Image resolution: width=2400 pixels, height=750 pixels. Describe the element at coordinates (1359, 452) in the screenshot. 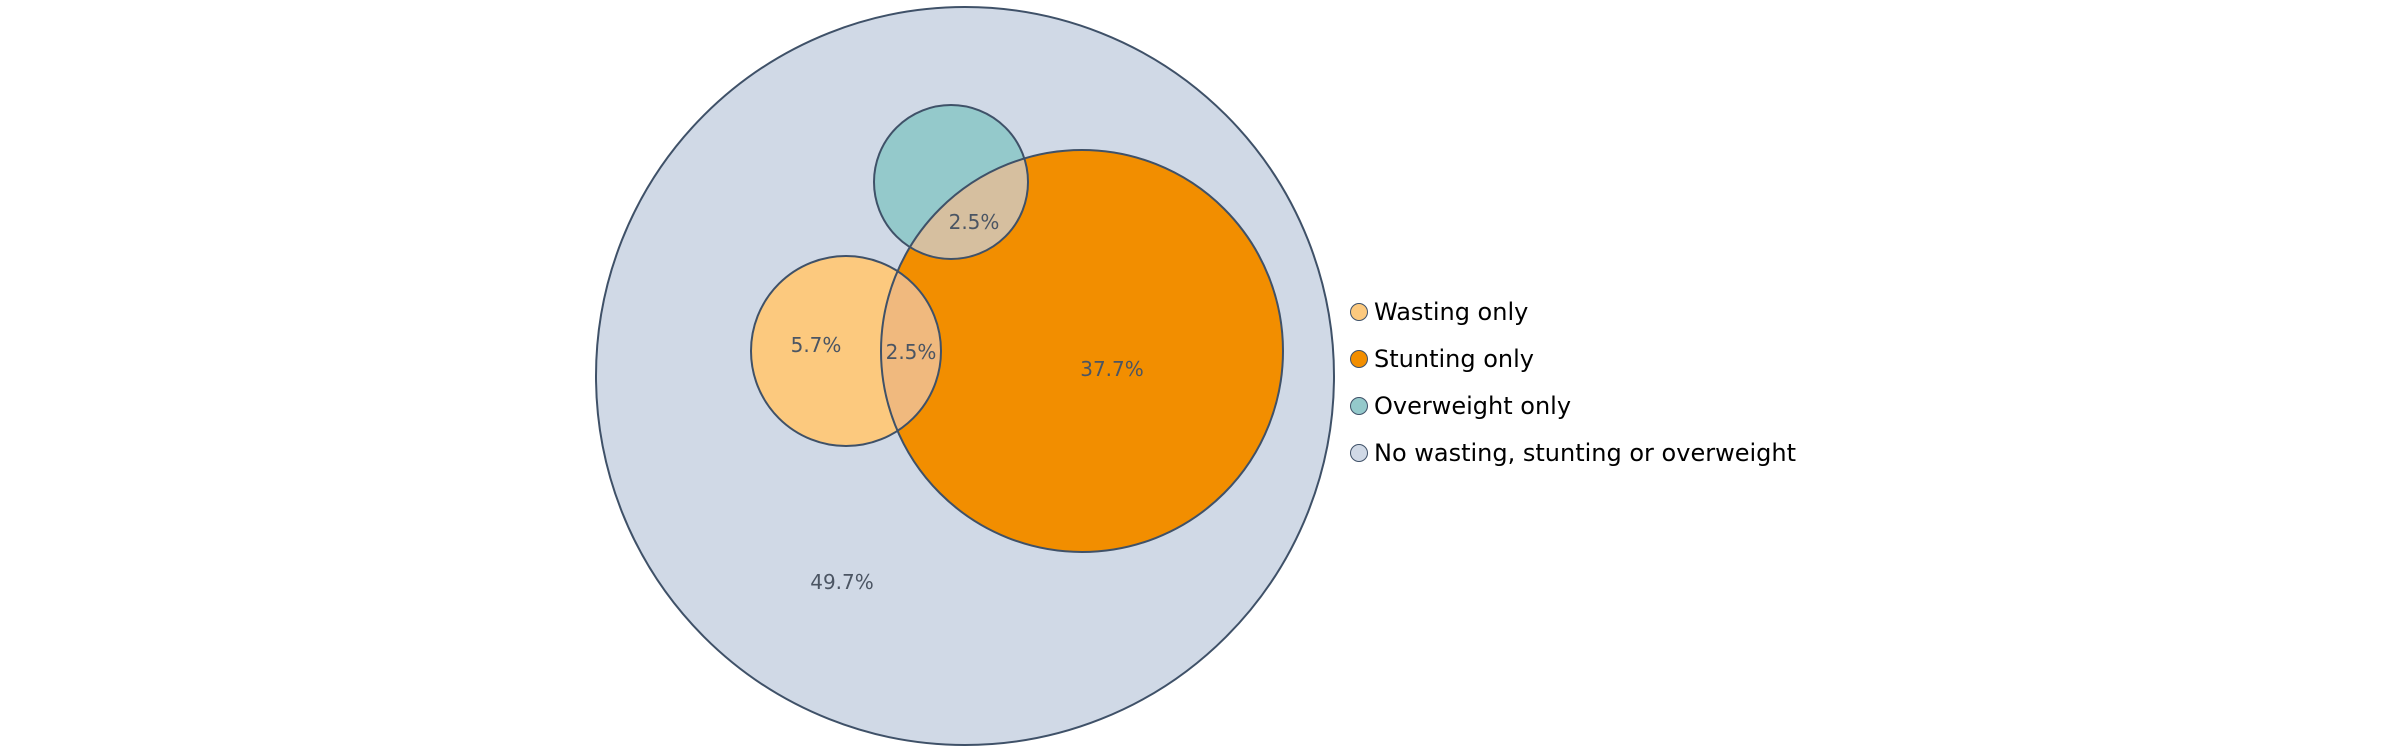

I see `legend-swatch-none` at that location.